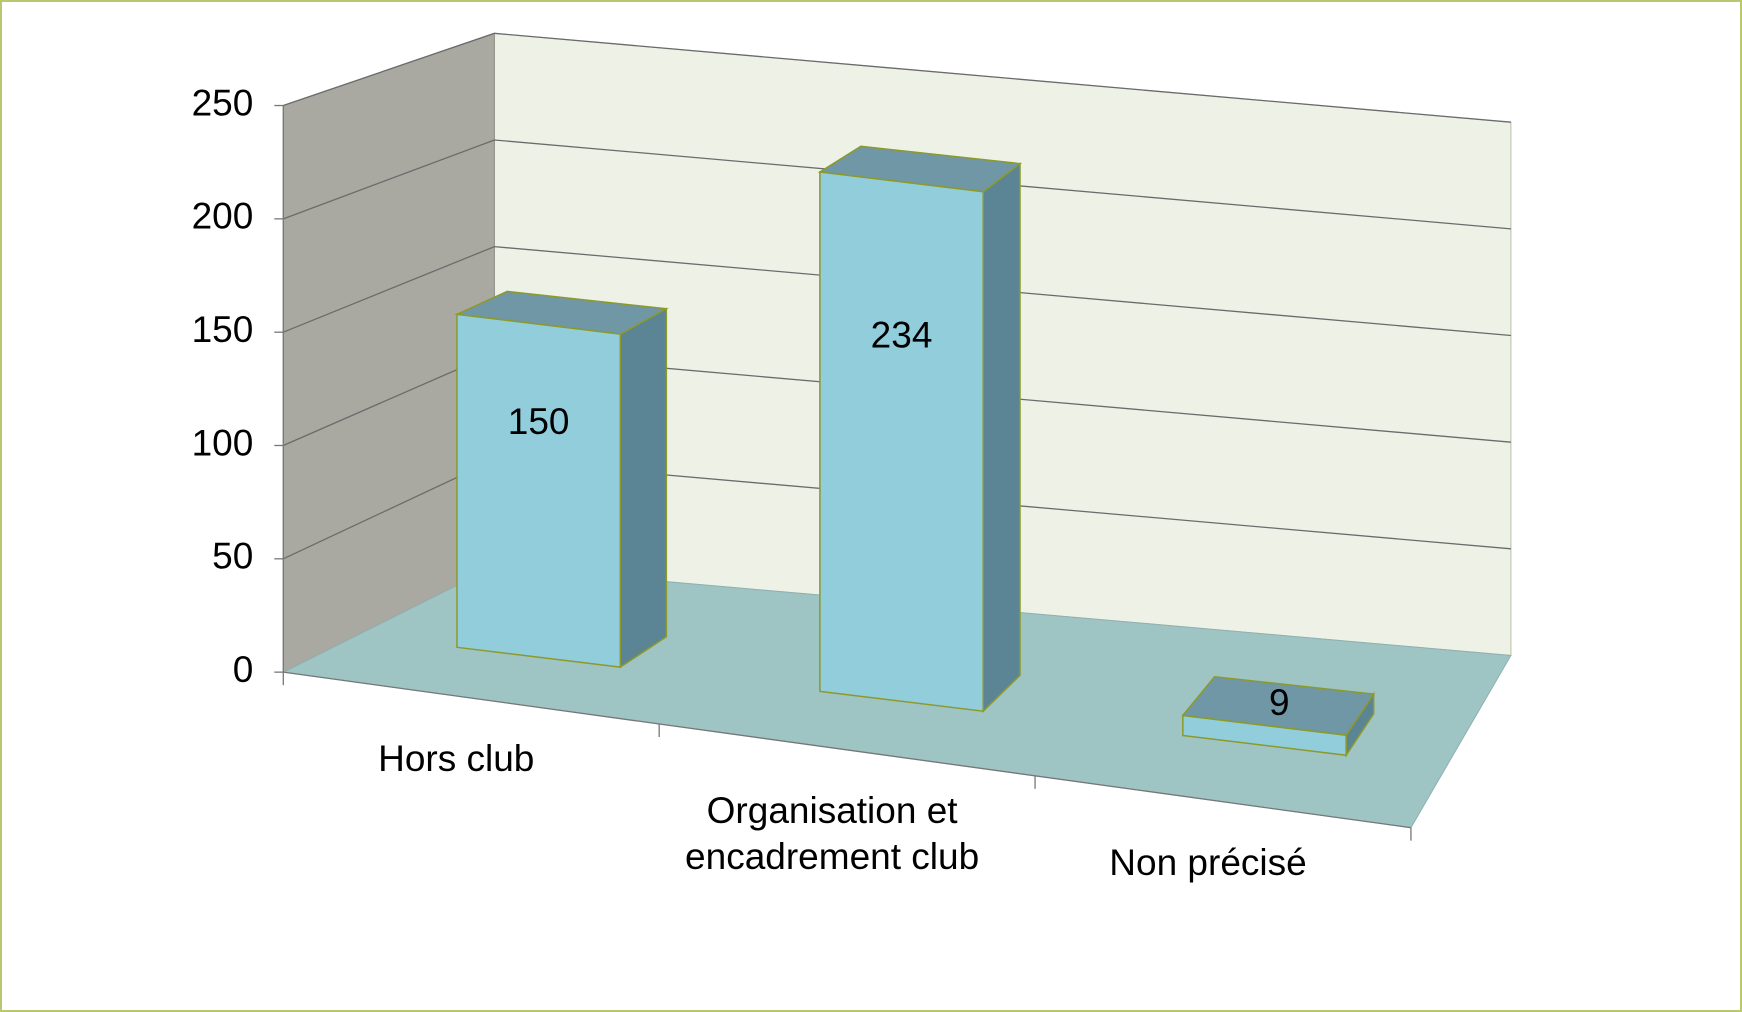  Describe the element at coordinates (832, 833) in the screenshot. I see `x-tick-label: Organisation et encadrement club` at that location.